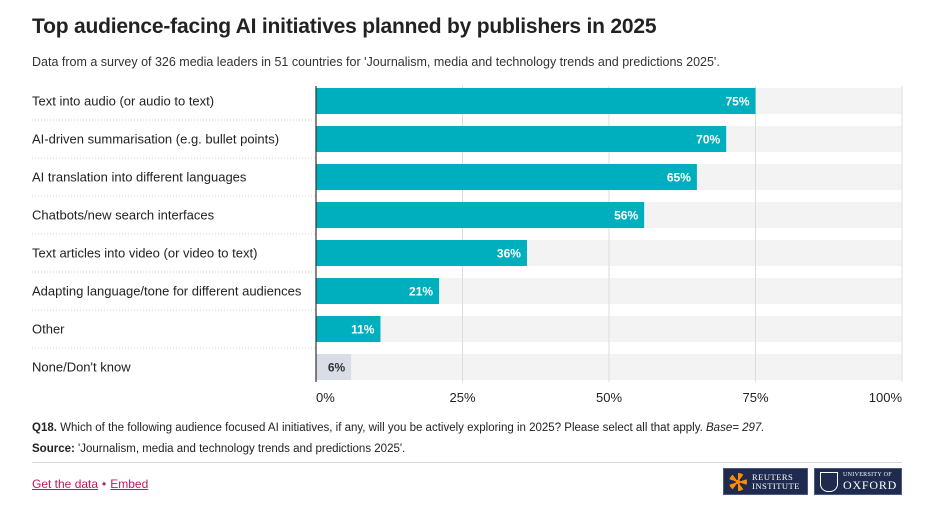 The height and width of the screenshot is (512, 935). What do you see at coordinates (626, 216) in the screenshot?
I see `value-label: 56%` at bounding box center [626, 216].